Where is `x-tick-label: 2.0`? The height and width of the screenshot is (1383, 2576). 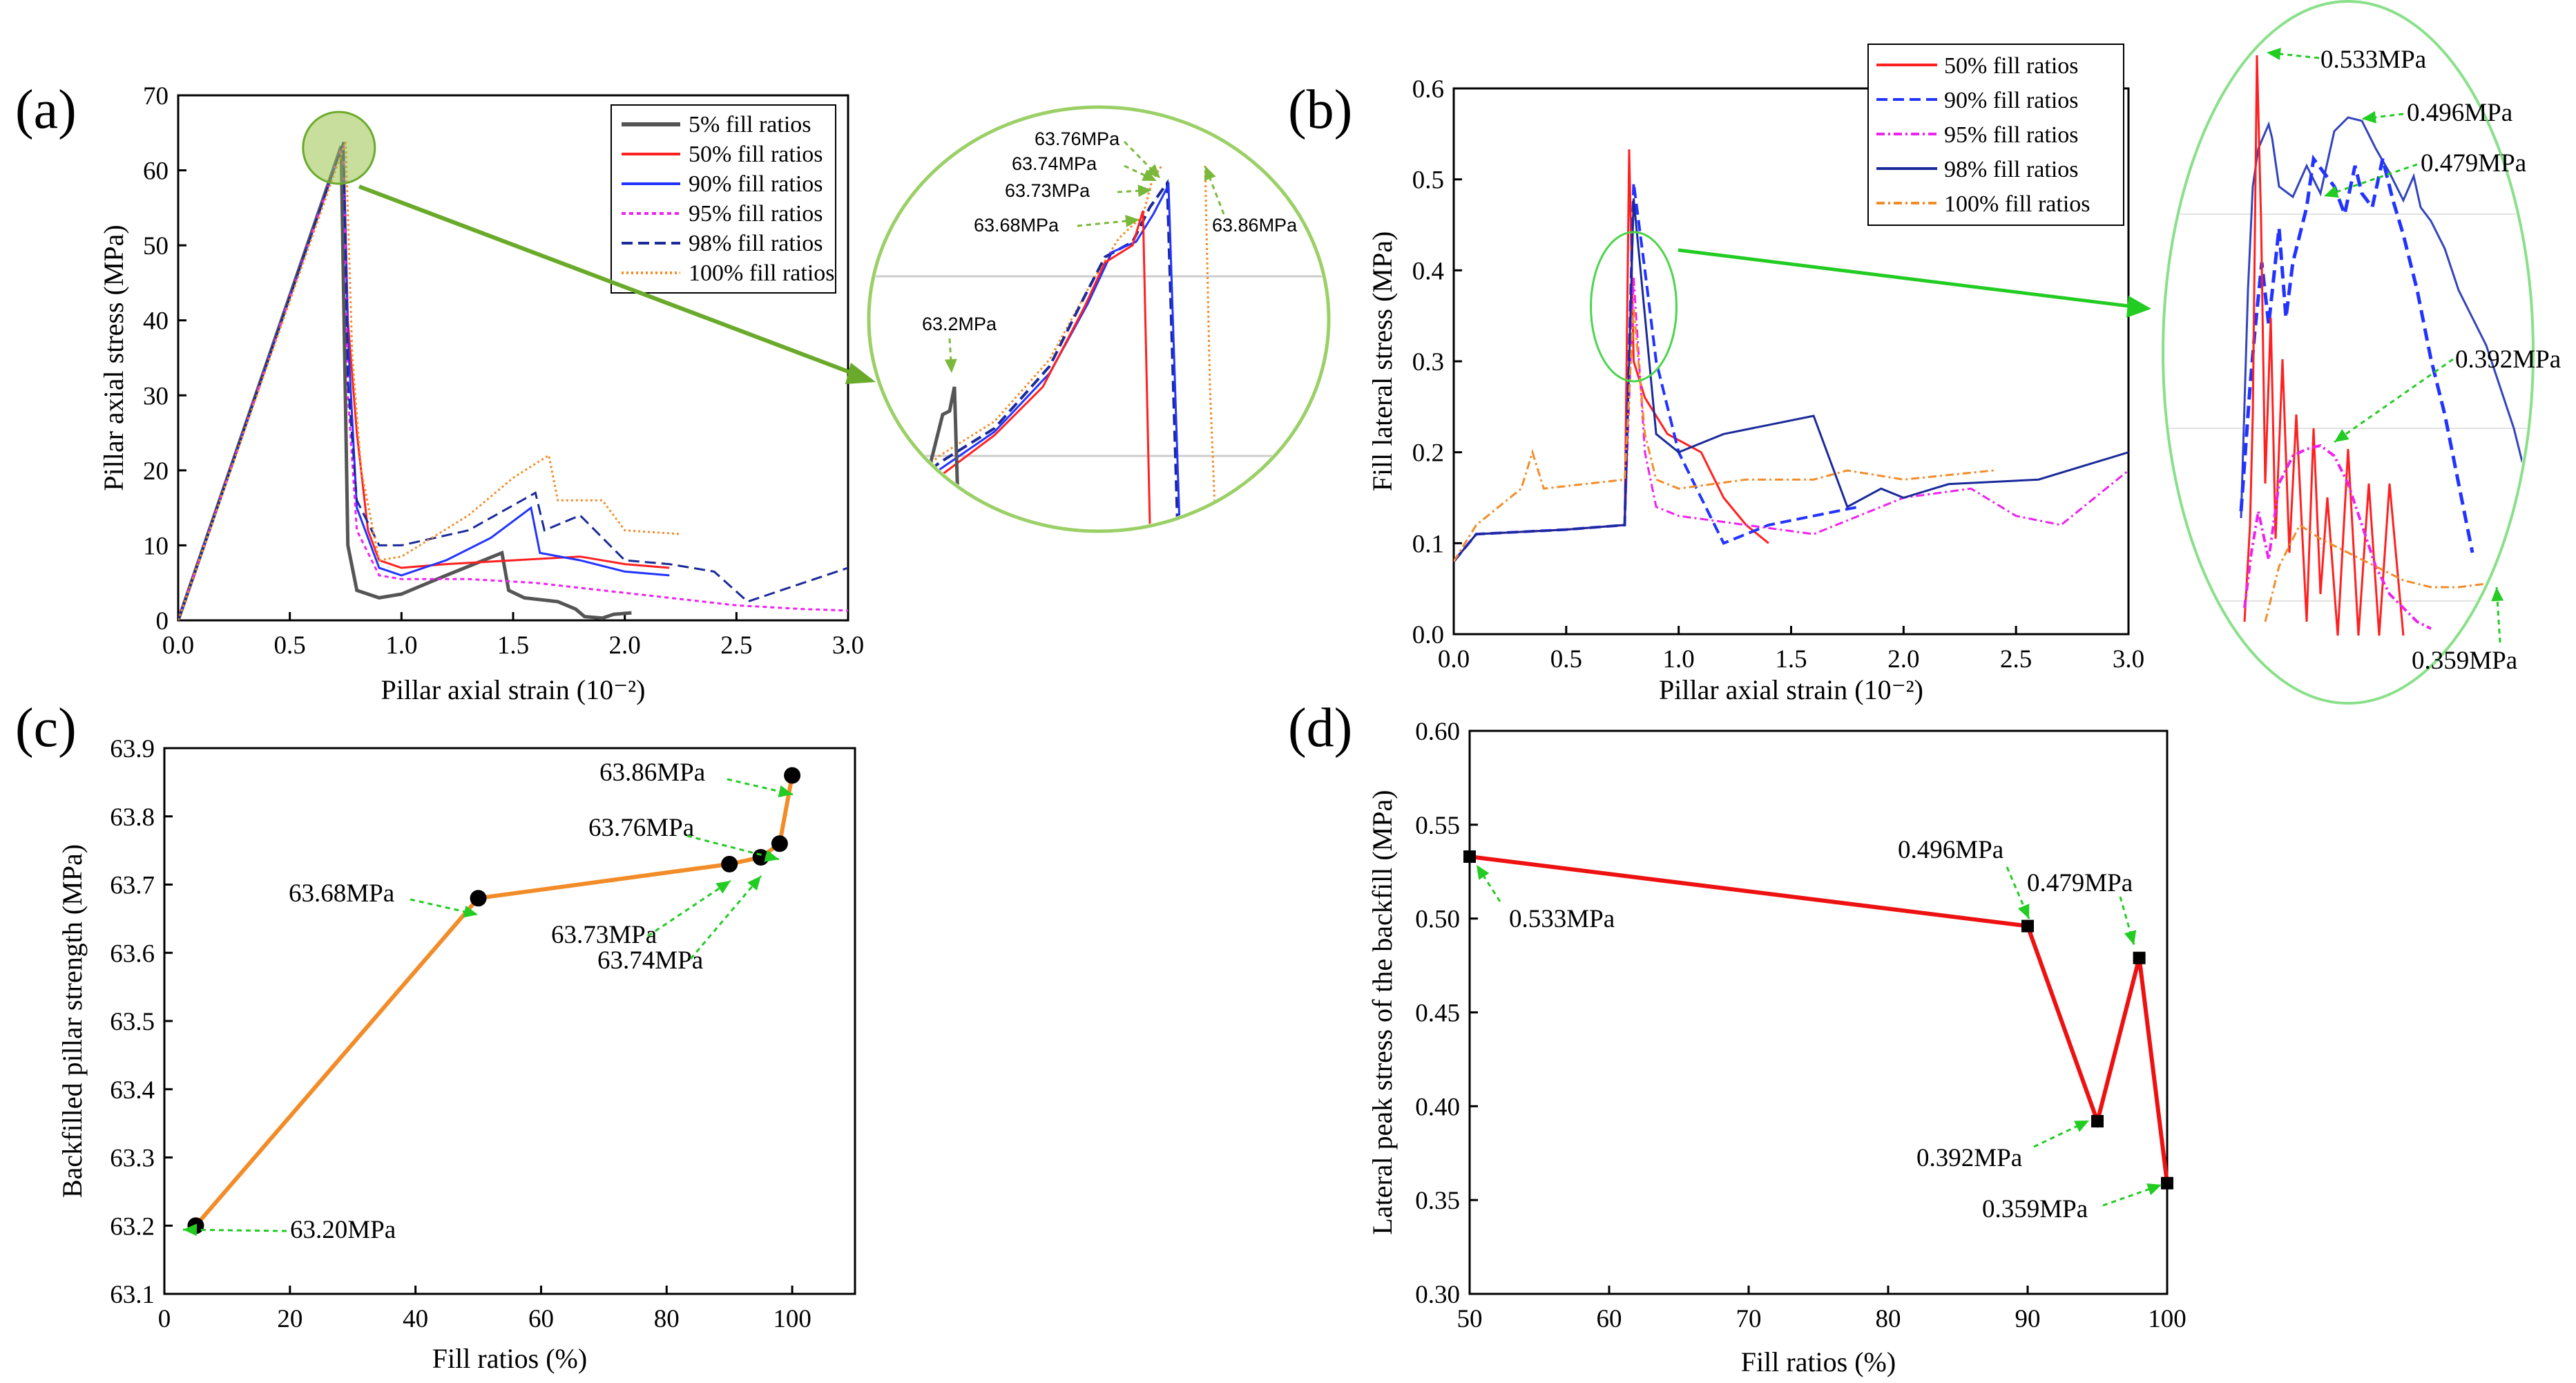
x-tick-label: 2.0 is located at coordinates (1903, 659).